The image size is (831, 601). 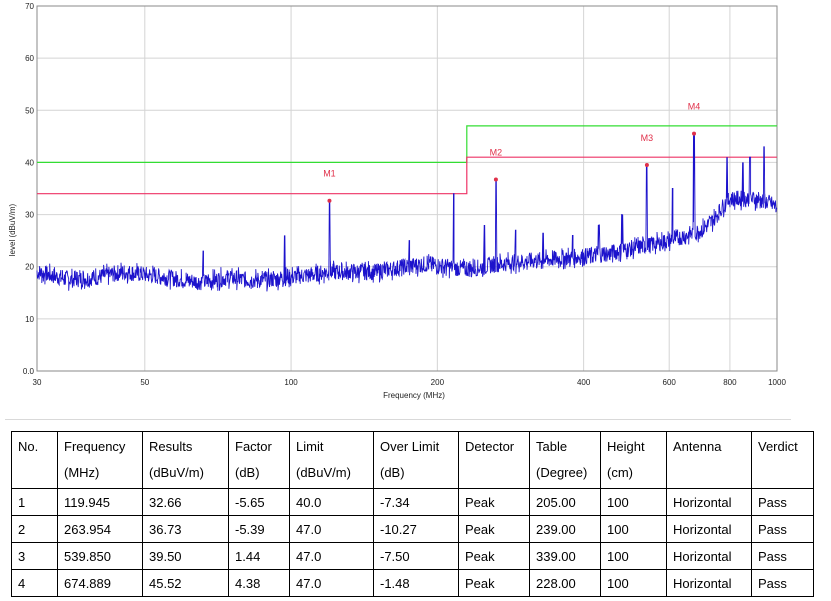 I want to click on cell-table: 239.00, so click(x=565, y=529).